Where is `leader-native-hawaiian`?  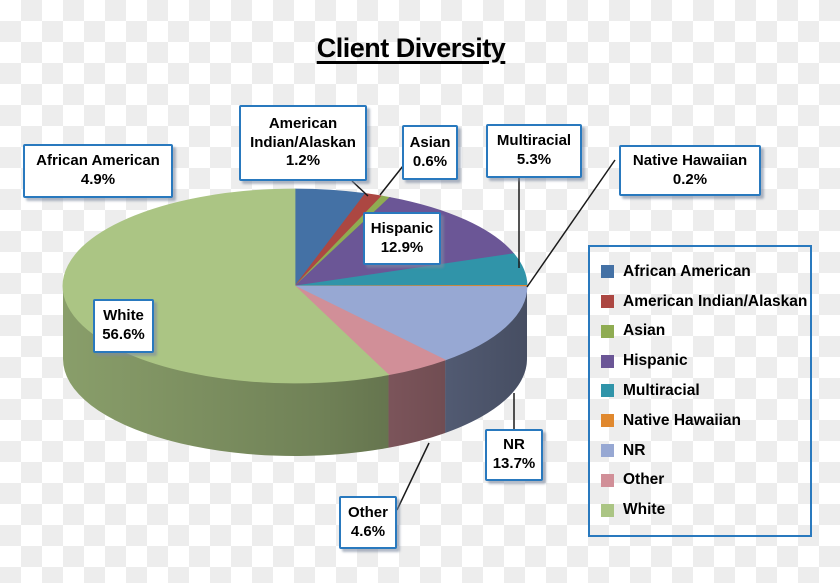 leader-native-hawaiian is located at coordinates (571, 223).